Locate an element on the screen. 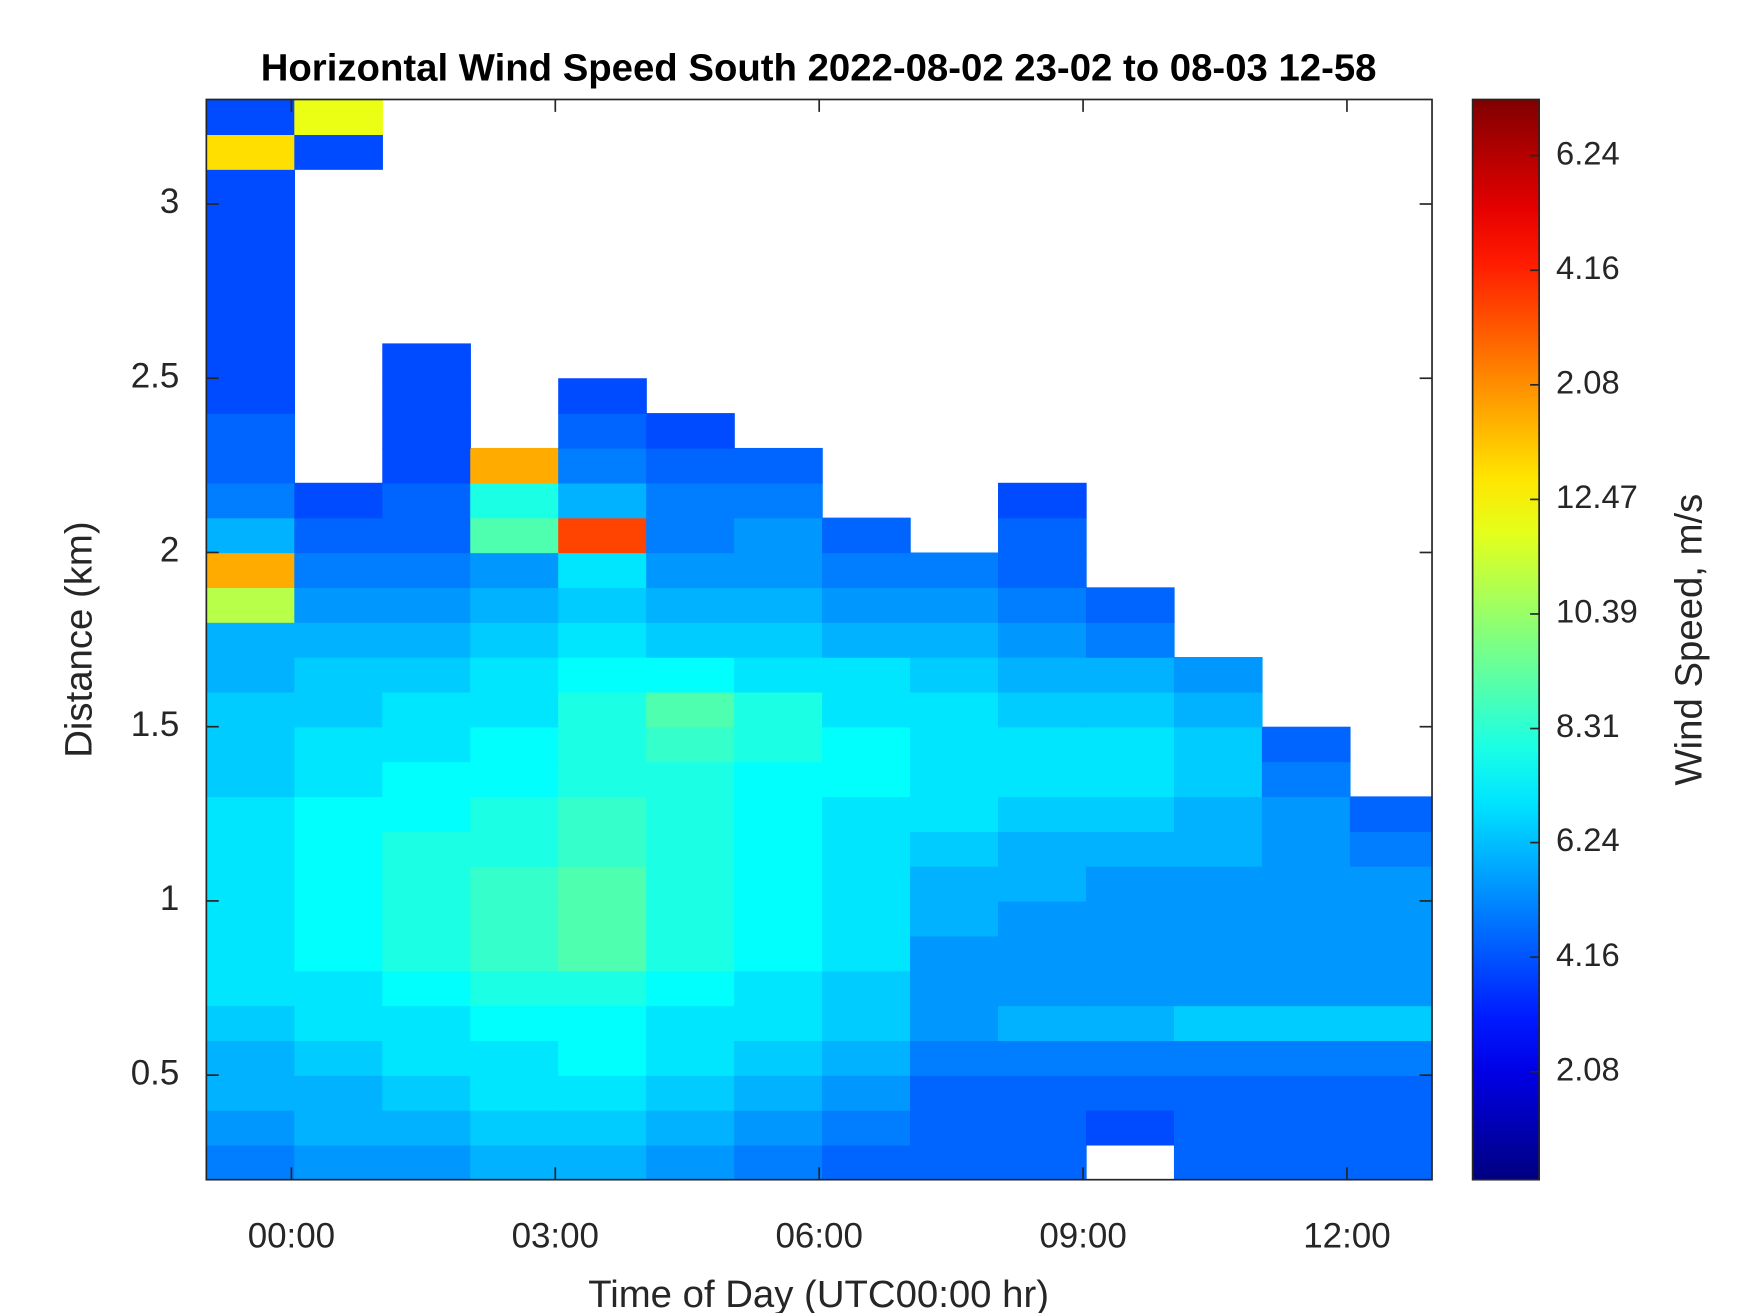 The height and width of the screenshot is (1313, 1750). x-tick-label: 00:00 is located at coordinates (291, 1236).